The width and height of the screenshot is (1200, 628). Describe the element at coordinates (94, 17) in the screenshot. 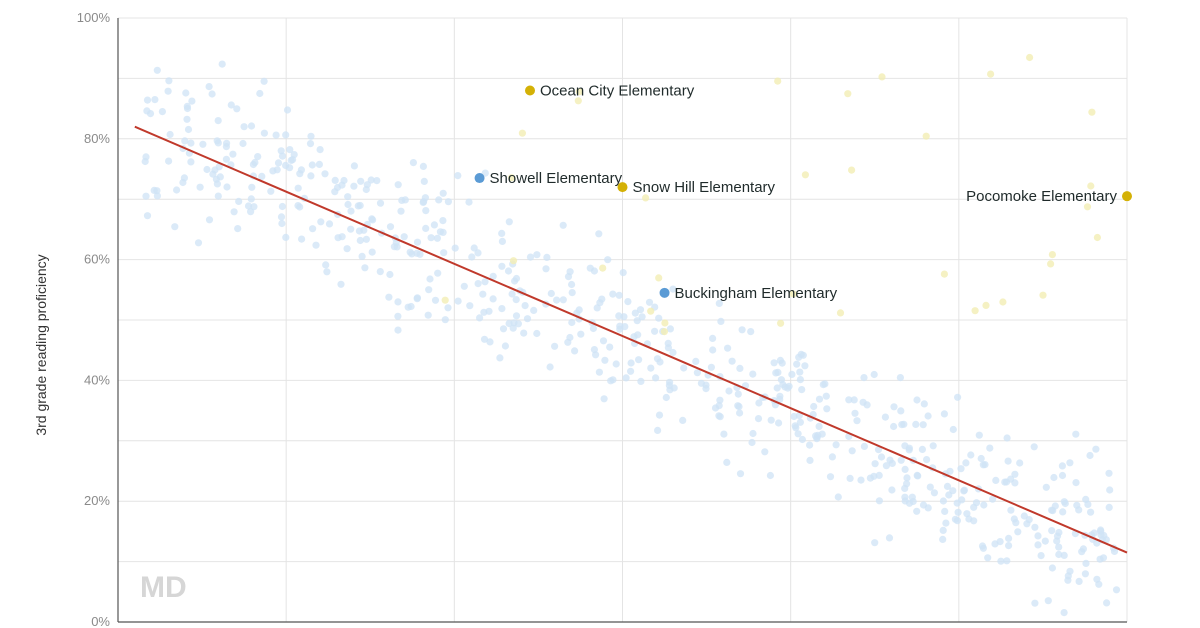

I see `y-tick-label: 100%` at that location.